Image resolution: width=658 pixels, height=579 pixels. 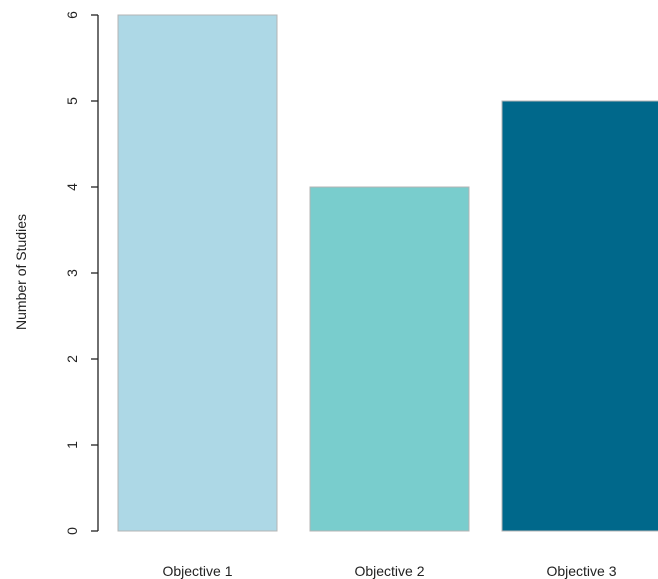 I want to click on y-tick-label: 0, so click(x=72, y=531).